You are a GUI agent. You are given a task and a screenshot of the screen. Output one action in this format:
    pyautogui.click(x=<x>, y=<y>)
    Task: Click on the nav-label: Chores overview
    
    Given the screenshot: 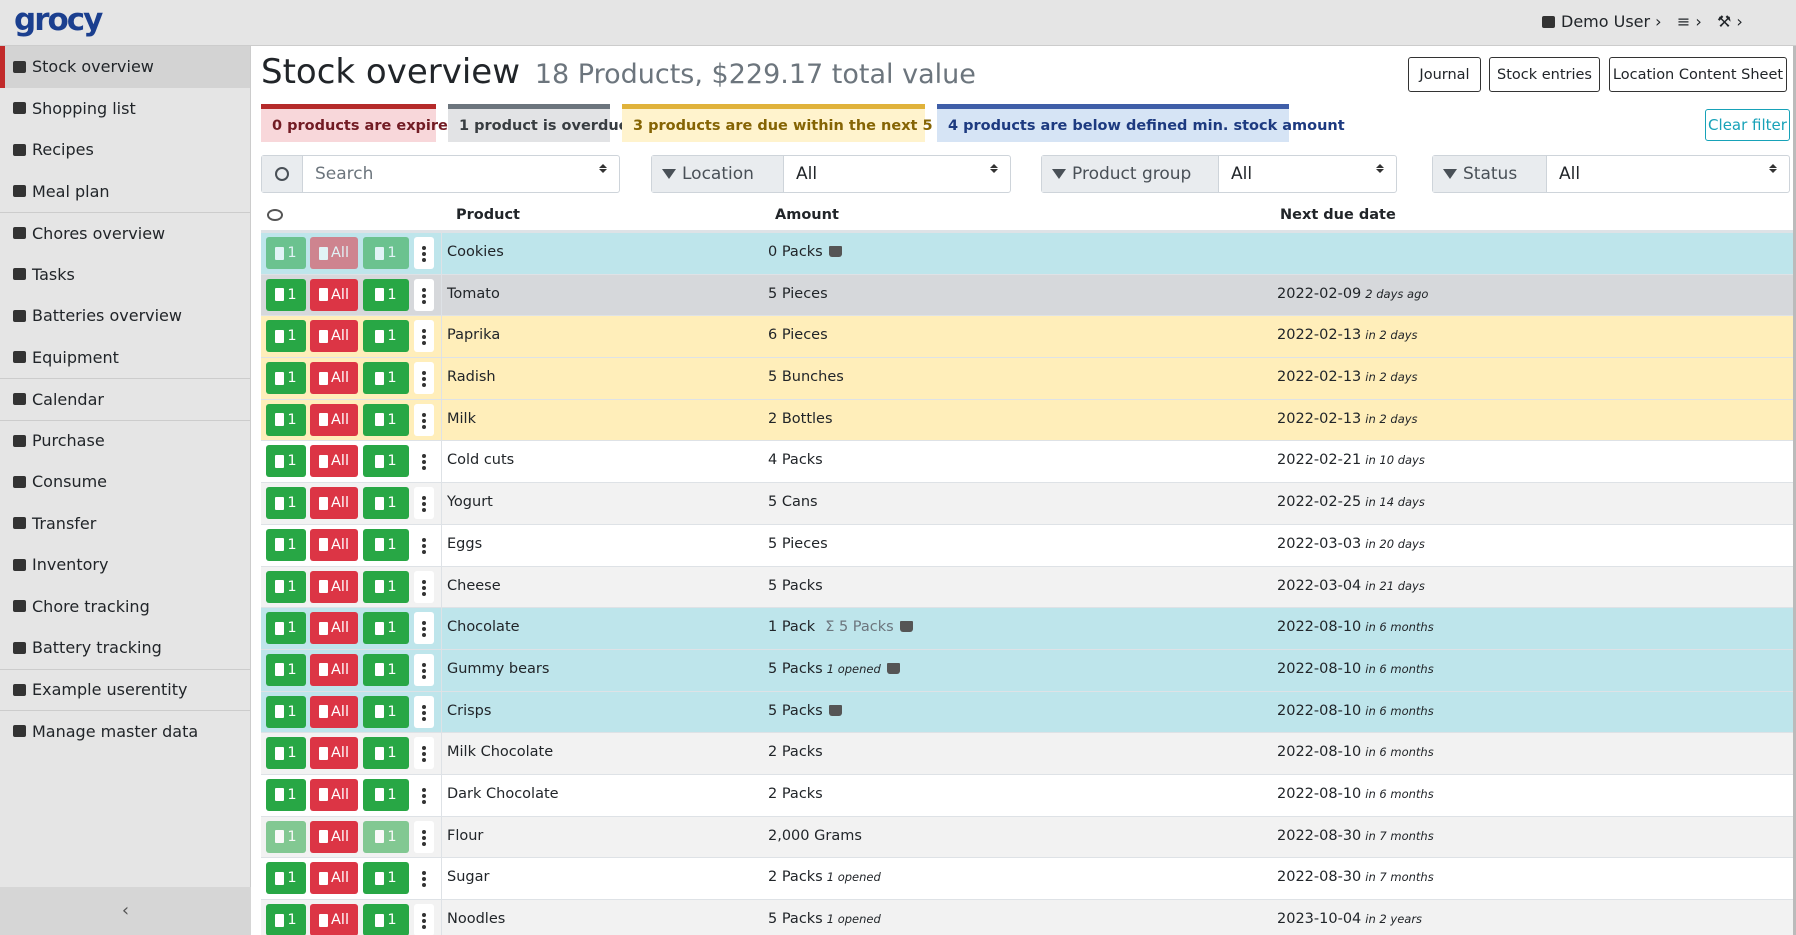 What is the action you would take?
    pyautogui.click(x=99, y=233)
    